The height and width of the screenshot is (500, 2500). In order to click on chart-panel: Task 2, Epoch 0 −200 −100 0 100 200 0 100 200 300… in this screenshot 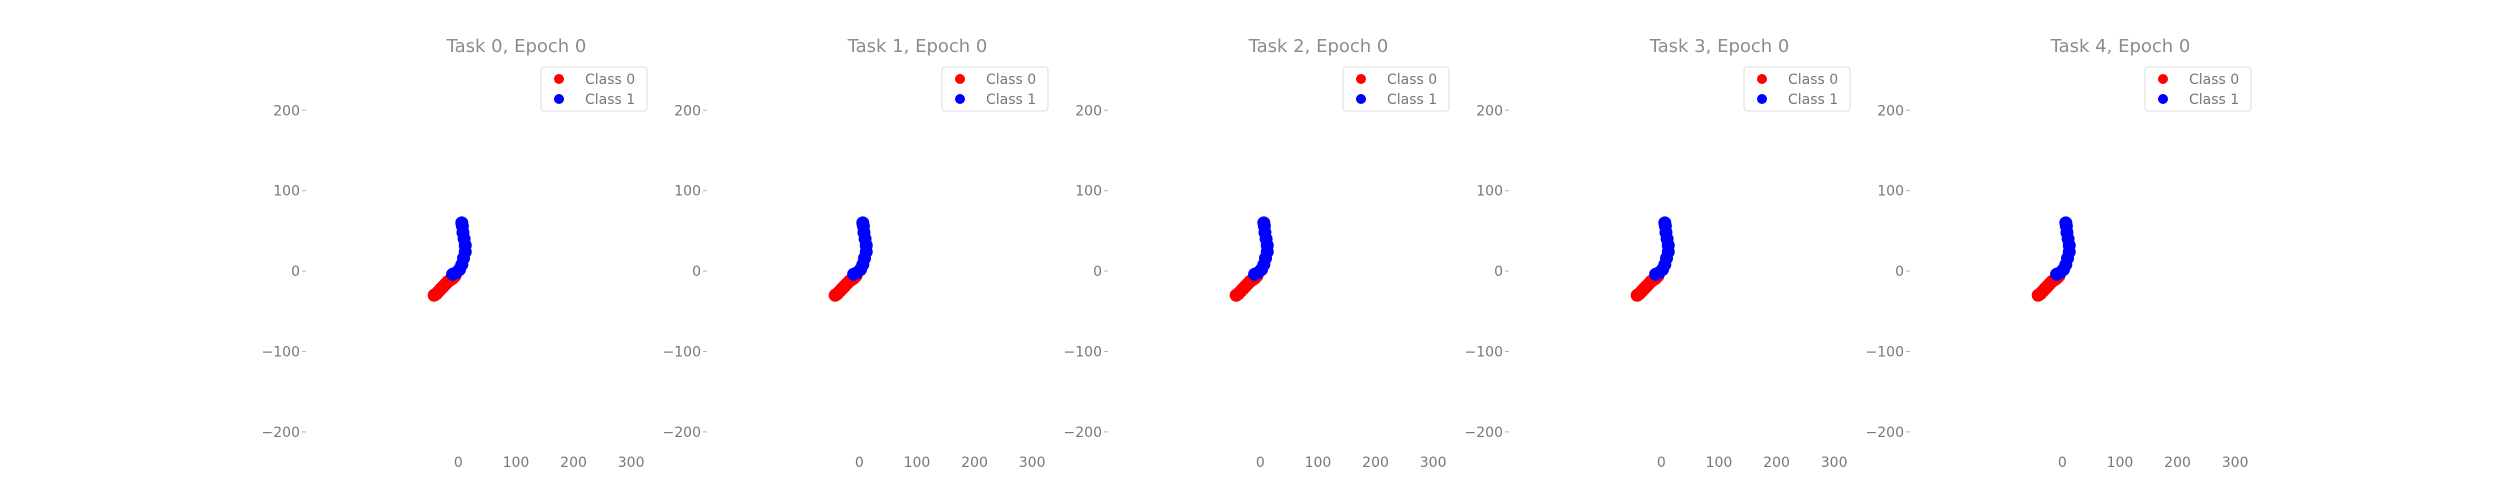, I will do `click(1257, 253)`.